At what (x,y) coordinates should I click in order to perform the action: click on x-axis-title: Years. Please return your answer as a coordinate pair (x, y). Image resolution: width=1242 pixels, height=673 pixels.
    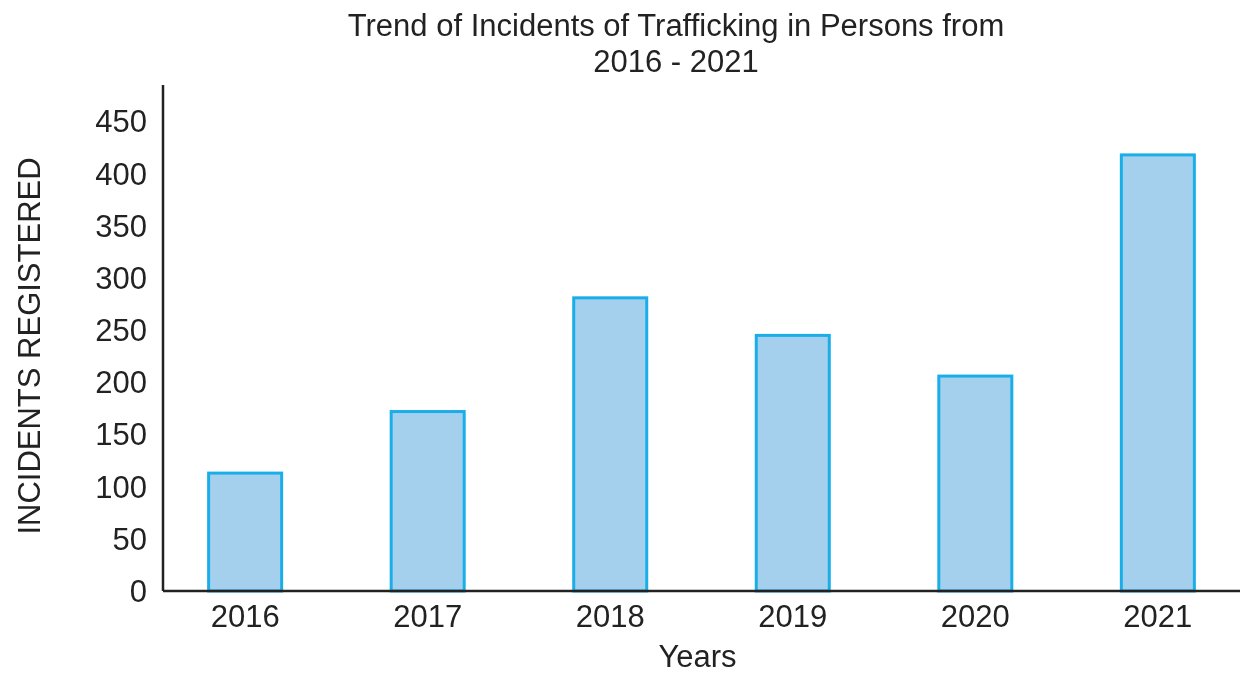
    Looking at the image, I should click on (697, 656).